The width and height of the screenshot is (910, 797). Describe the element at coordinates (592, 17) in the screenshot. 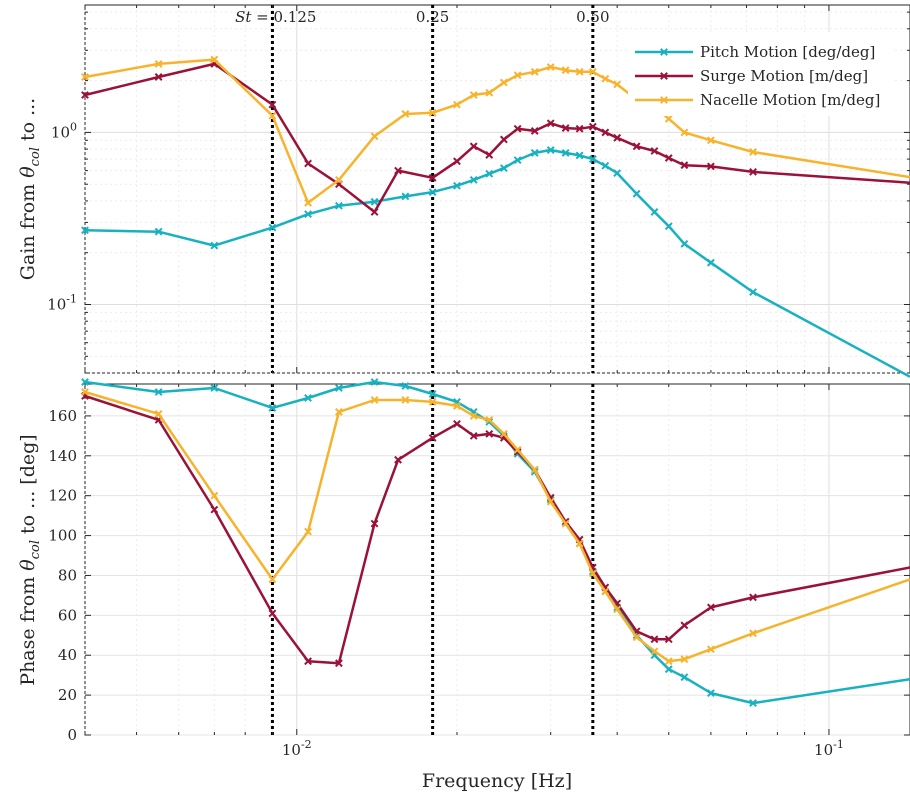

I see `strouhal-label: 0.50` at that location.